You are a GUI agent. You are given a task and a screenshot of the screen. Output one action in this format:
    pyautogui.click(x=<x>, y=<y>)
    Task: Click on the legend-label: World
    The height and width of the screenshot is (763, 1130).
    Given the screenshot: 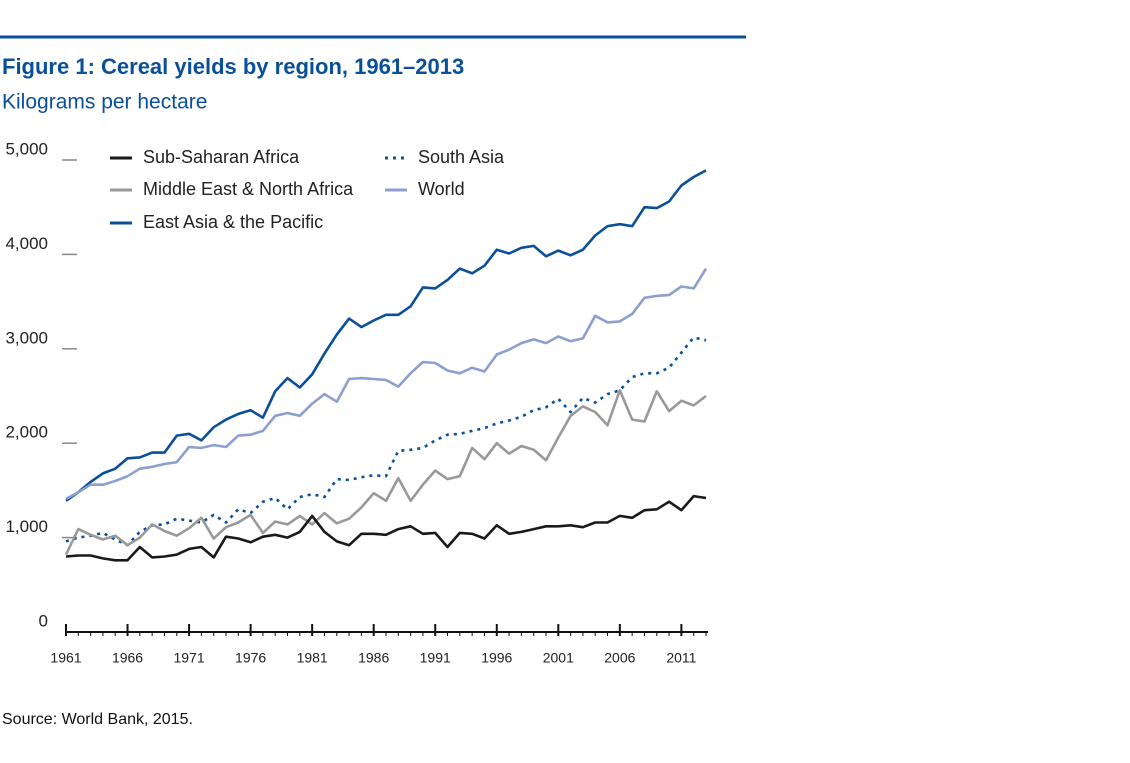 What is the action you would take?
    pyautogui.click(x=441, y=189)
    